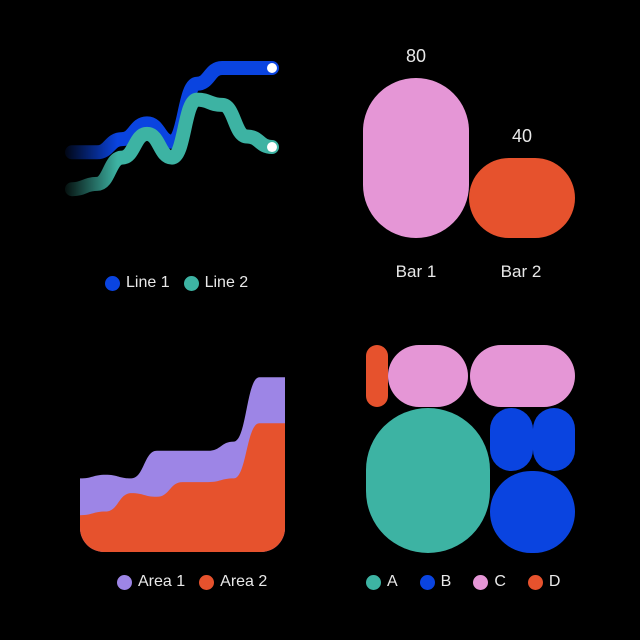 This screenshot has height=640, width=640. I want to click on legend-item-c: C, so click(489, 582).